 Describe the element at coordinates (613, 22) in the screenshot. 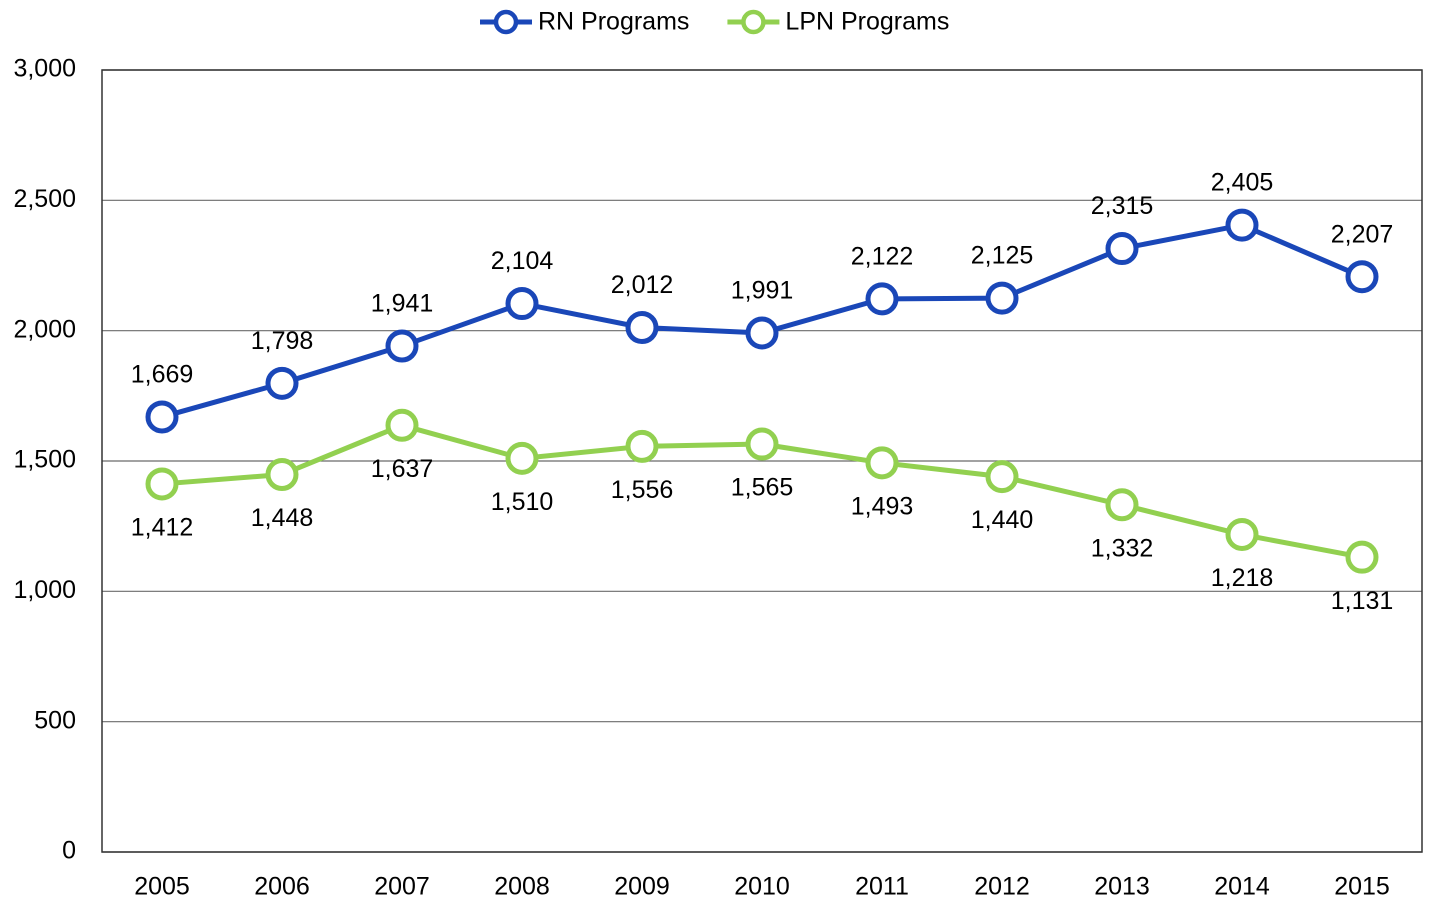

I see `legend-label: RN Programs` at that location.